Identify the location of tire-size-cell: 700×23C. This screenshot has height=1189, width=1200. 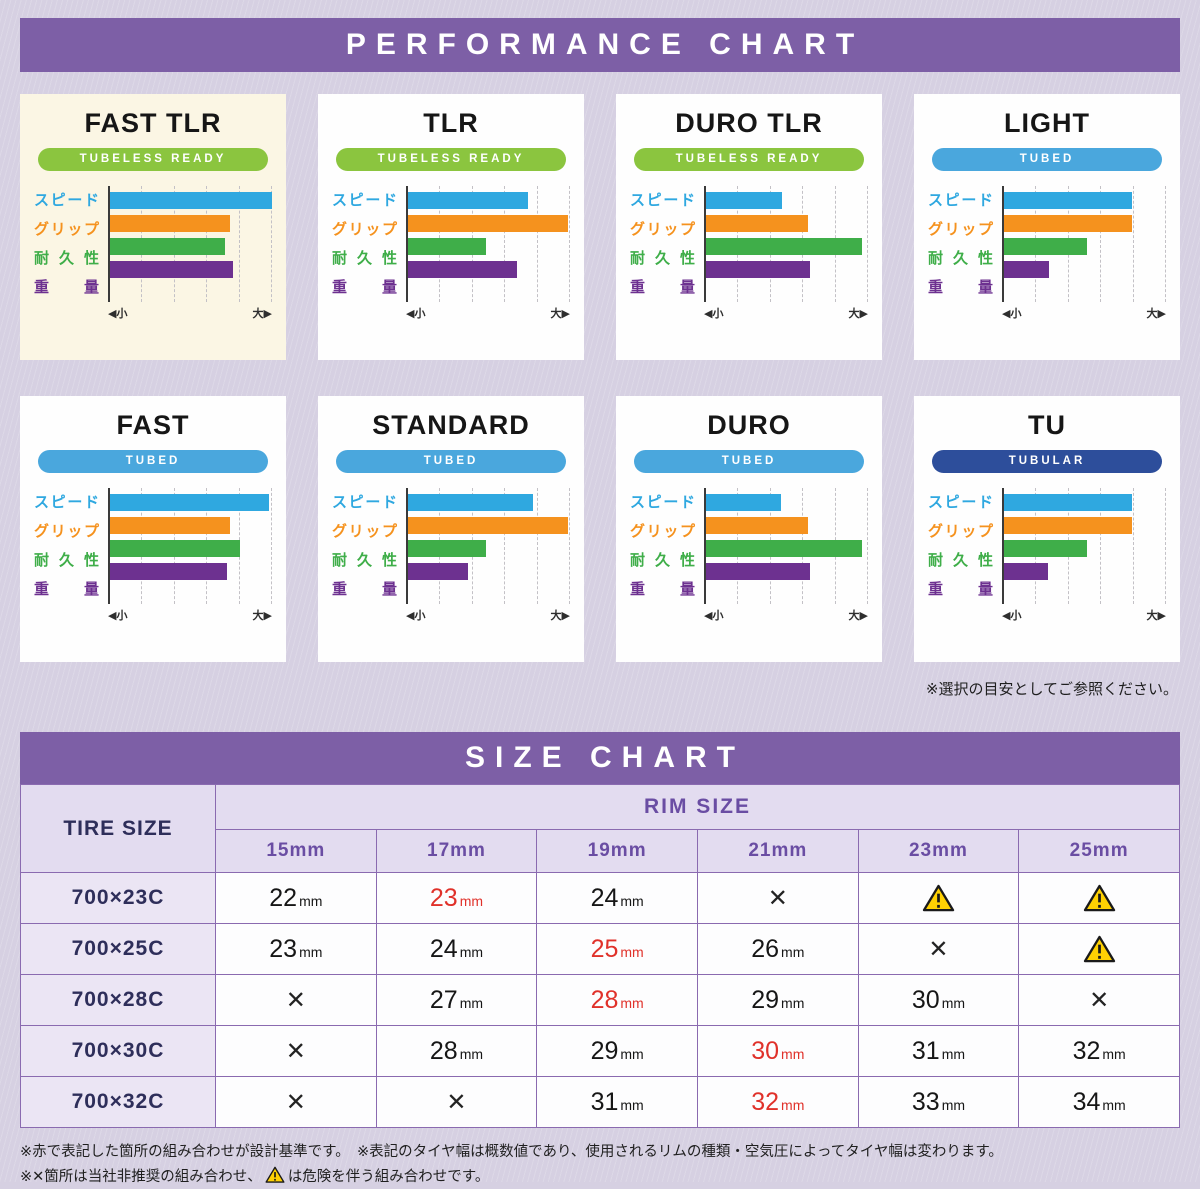
(118, 898).